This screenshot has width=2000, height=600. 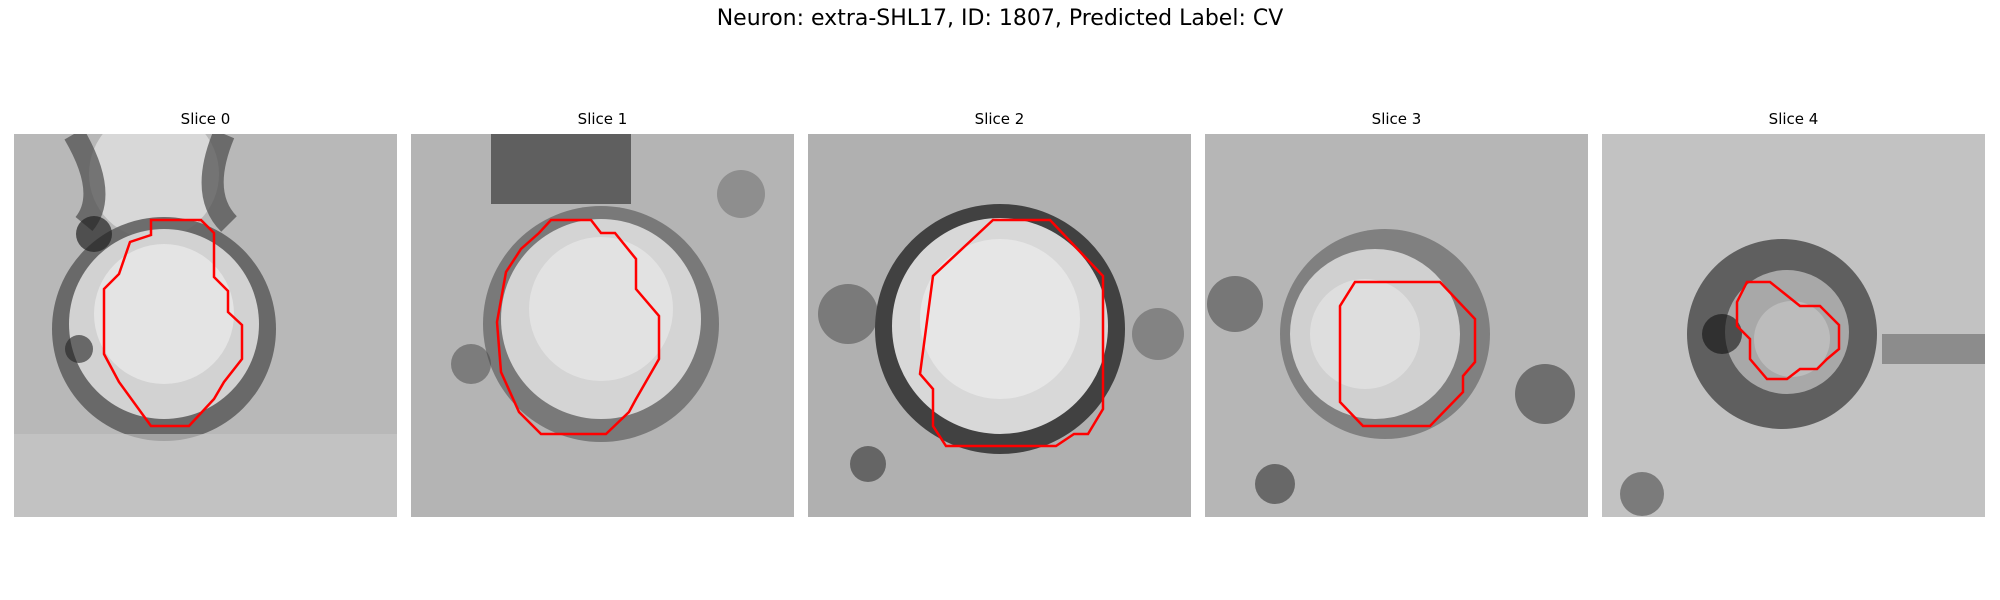 What do you see at coordinates (602, 119) in the screenshot?
I see `slice-title-1: Slice 1` at bounding box center [602, 119].